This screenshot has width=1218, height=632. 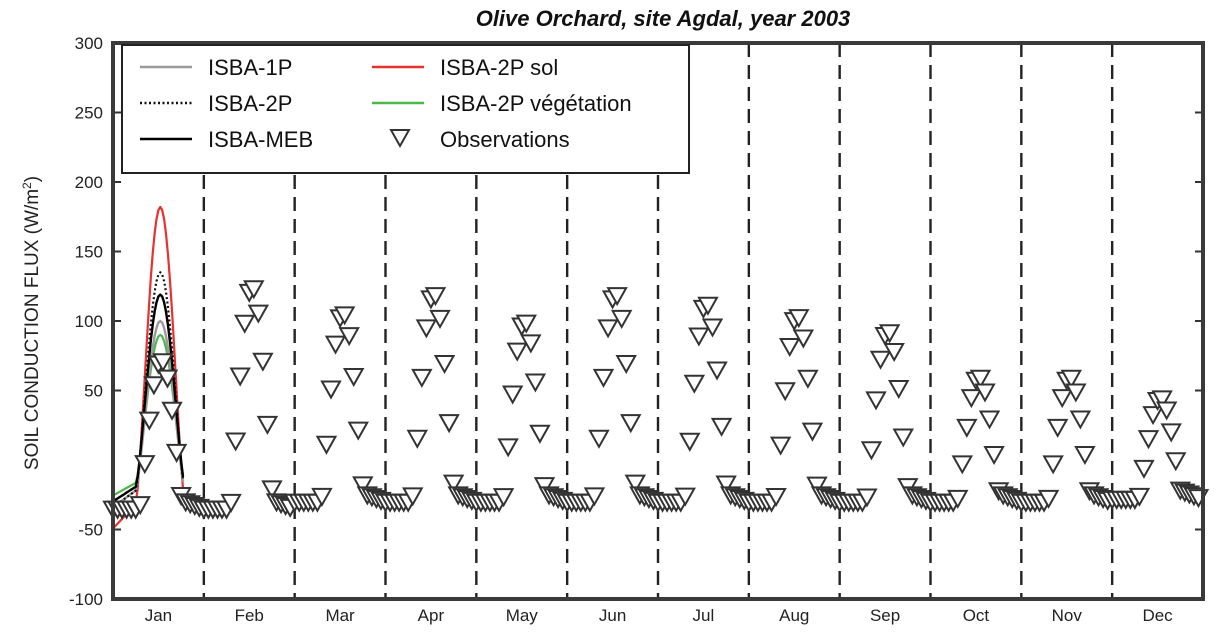 I want to click on y-tick-label: 150, so click(x=89, y=252).